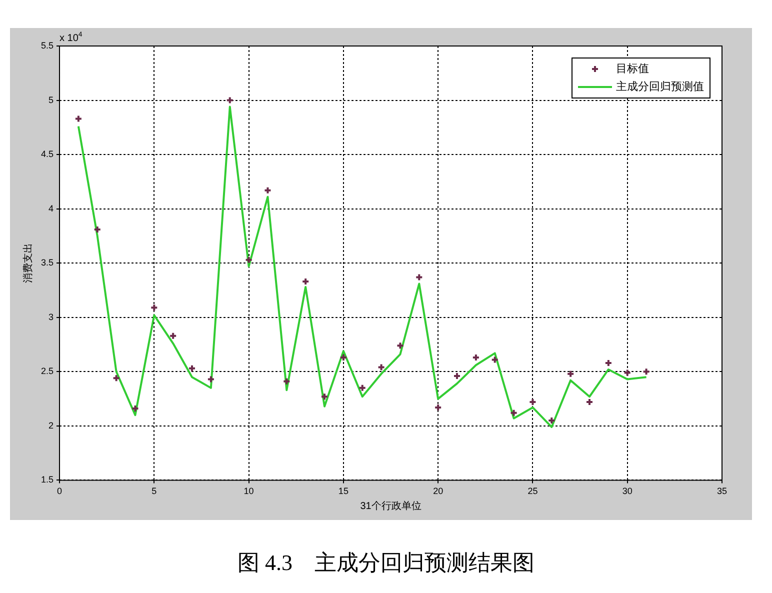 Image resolution: width=772 pixels, height=593 pixels. Describe the element at coordinates (722, 491) in the screenshot. I see `x-tick-label: 35` at that location.